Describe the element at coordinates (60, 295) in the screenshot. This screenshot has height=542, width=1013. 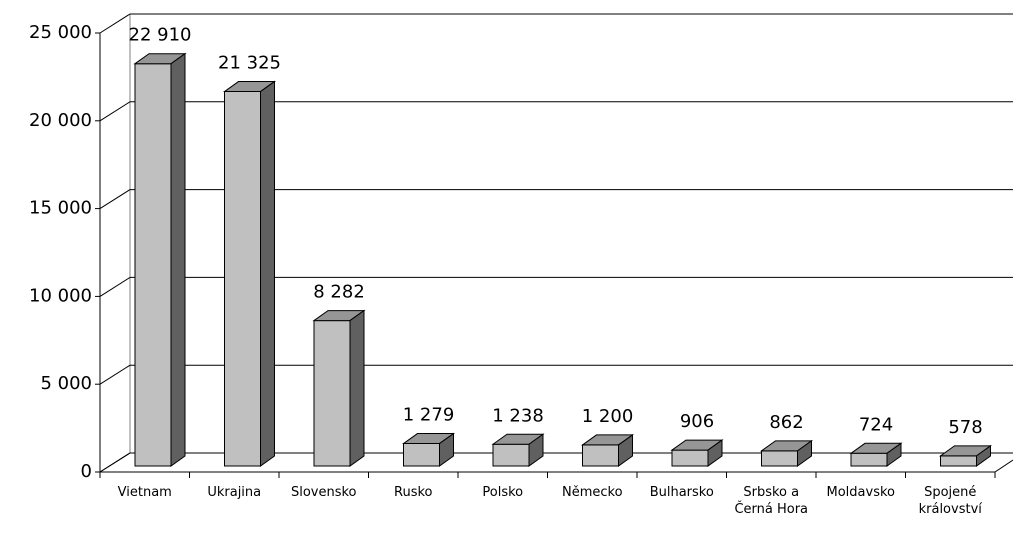
I see `y-tick-label: 10 000` at that location.